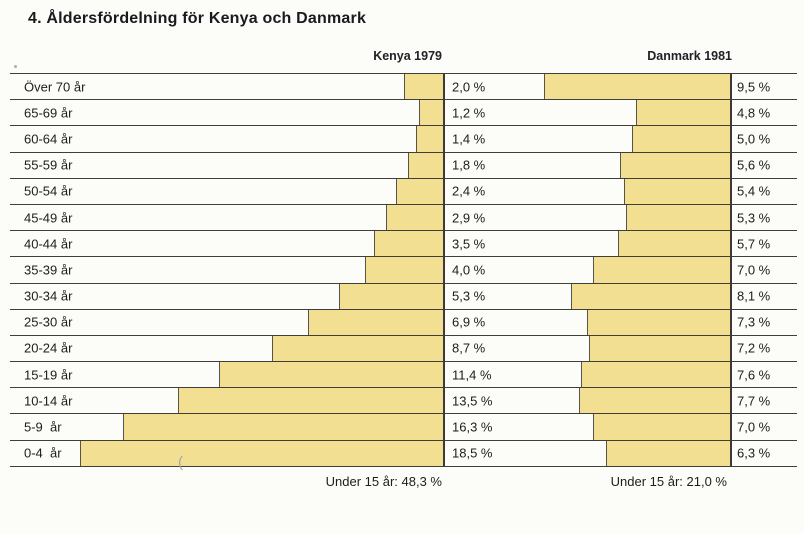 The height and width of the screenshot is (534, 804). Describe the element at coordinates (754, 139) in the screenshot. I see `danmark-percent-label: 5,0 %` at that location.